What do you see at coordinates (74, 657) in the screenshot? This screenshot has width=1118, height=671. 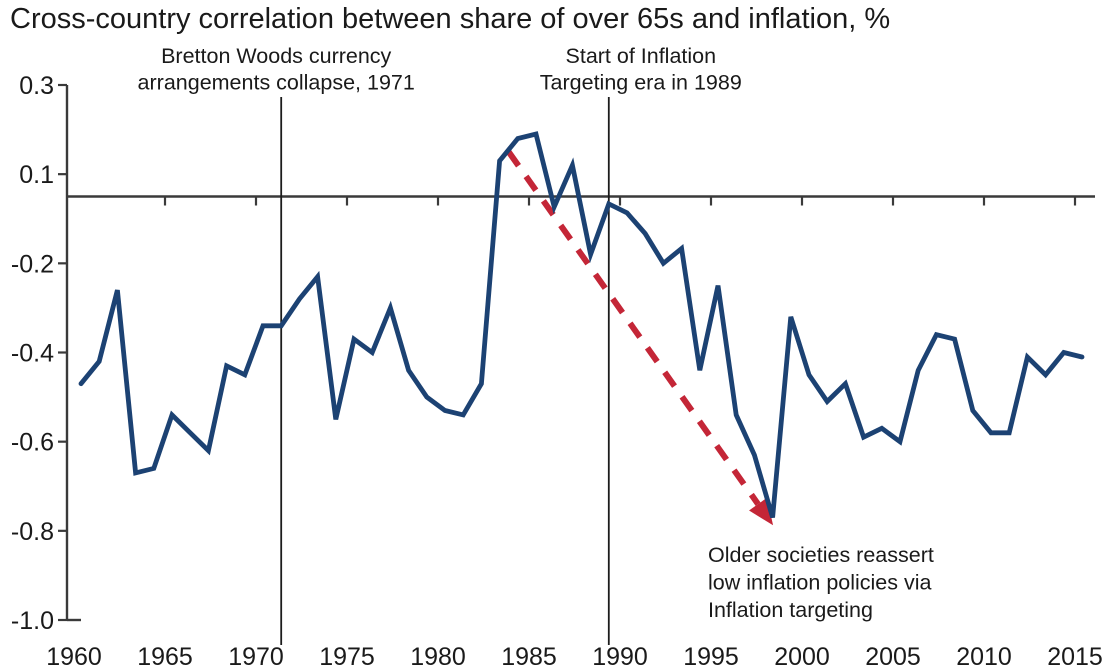 I see `x-tick-label: 1960` at bounding box center [74, 657].